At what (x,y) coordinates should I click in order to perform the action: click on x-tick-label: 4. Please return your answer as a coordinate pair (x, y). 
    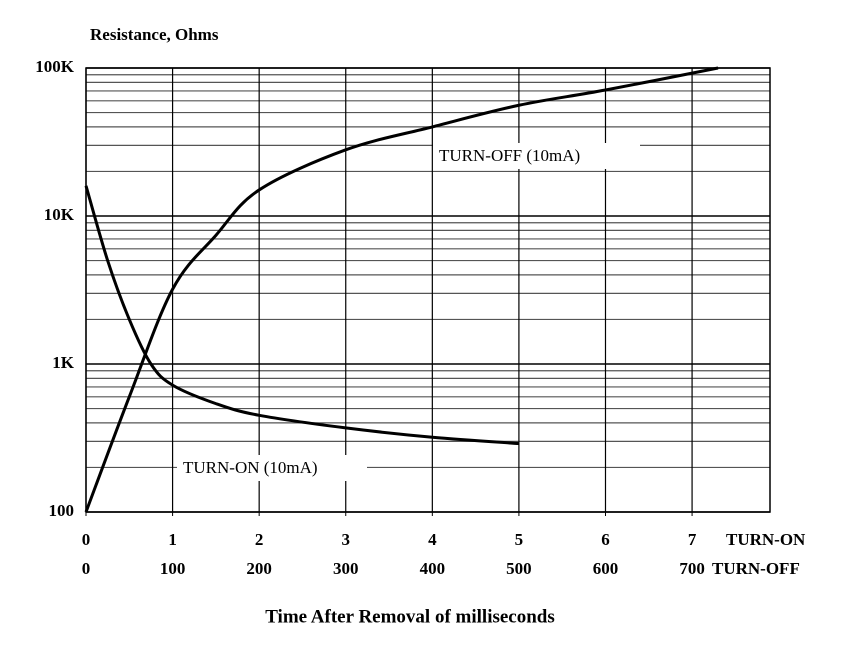
    Looking at the image, I should click on (432, 539).